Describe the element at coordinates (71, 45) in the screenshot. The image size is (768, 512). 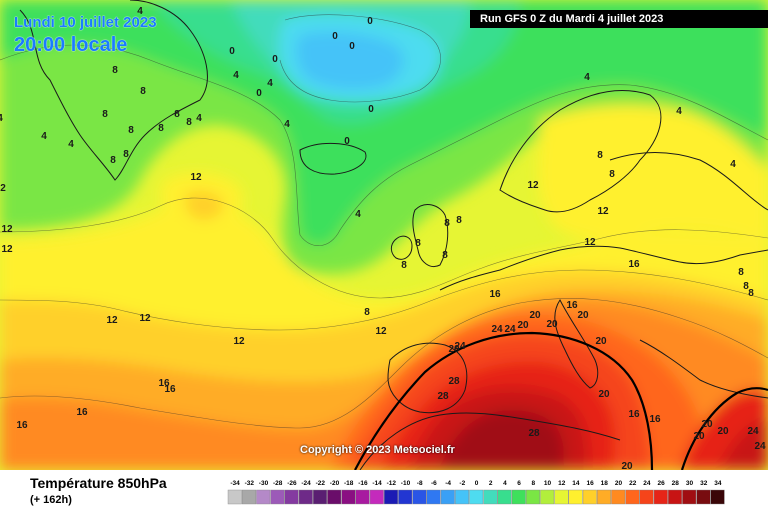
I see `valid-time: 20:00 locale` at that location.